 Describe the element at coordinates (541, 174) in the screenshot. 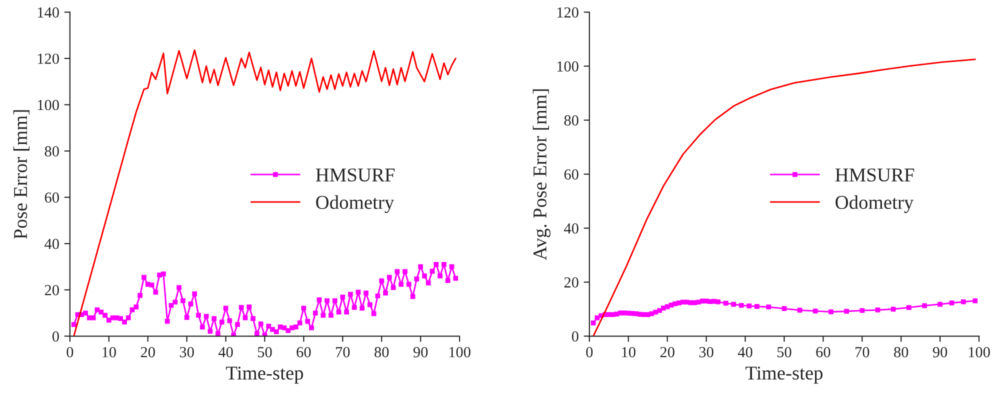

I see `y-axis-title: Avg. Pose Error [mm]` at that location.